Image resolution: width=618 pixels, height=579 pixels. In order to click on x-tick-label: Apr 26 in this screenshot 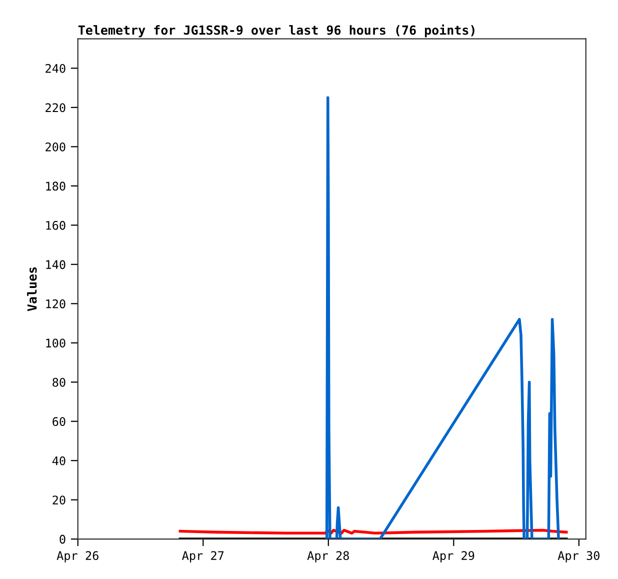, I will do `click(77, 556)`.